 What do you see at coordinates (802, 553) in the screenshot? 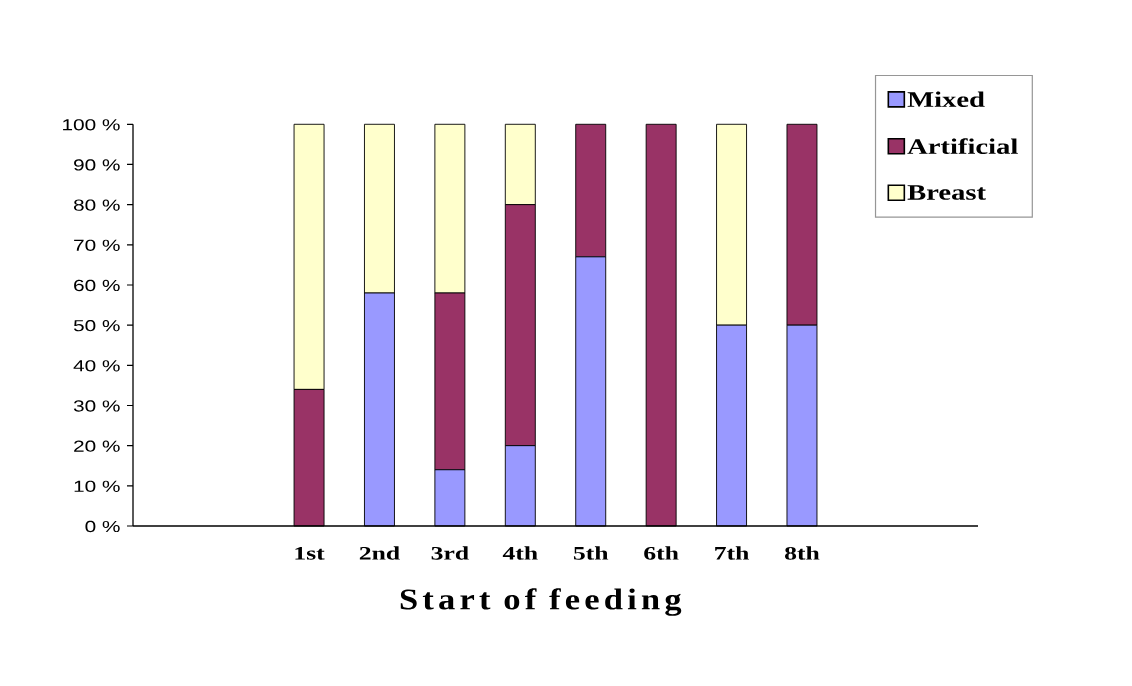
I see `x-tick-label: 8th` at bounding box center [802, 553].